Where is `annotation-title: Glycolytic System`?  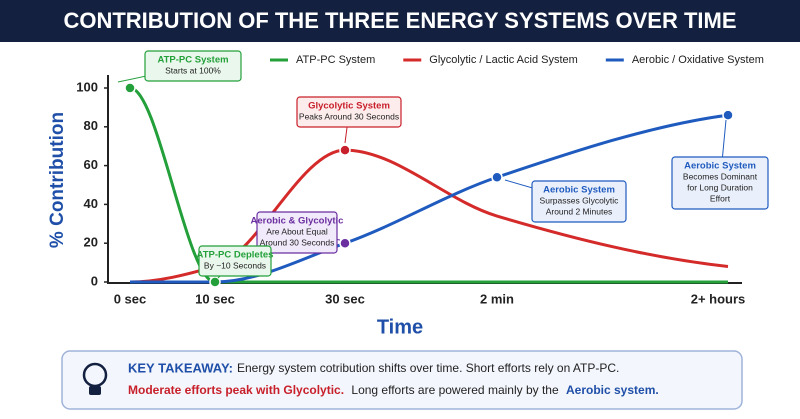
annotation-title: Glycolytic System is located at coordinates (349, 106).